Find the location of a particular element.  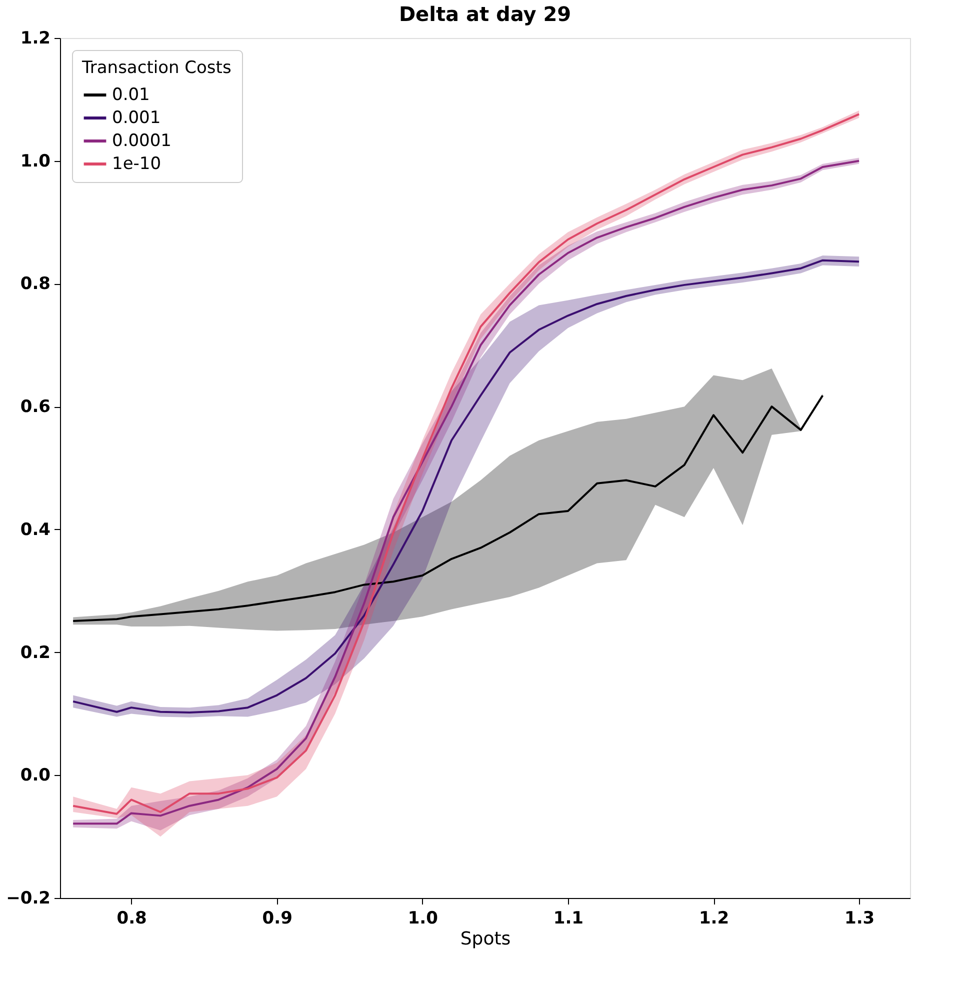

legend-label: 0.01 is located at coordinates (131, 95).